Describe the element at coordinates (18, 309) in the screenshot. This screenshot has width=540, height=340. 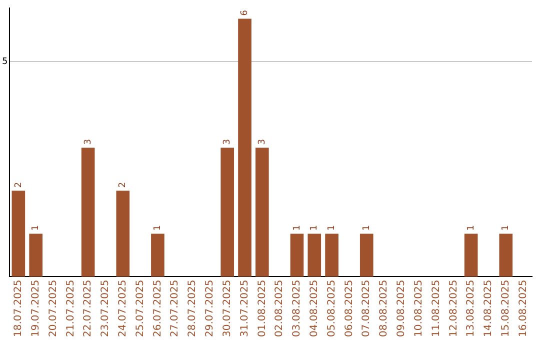
I see `x-tick-label: 18.07.2025` at that location.